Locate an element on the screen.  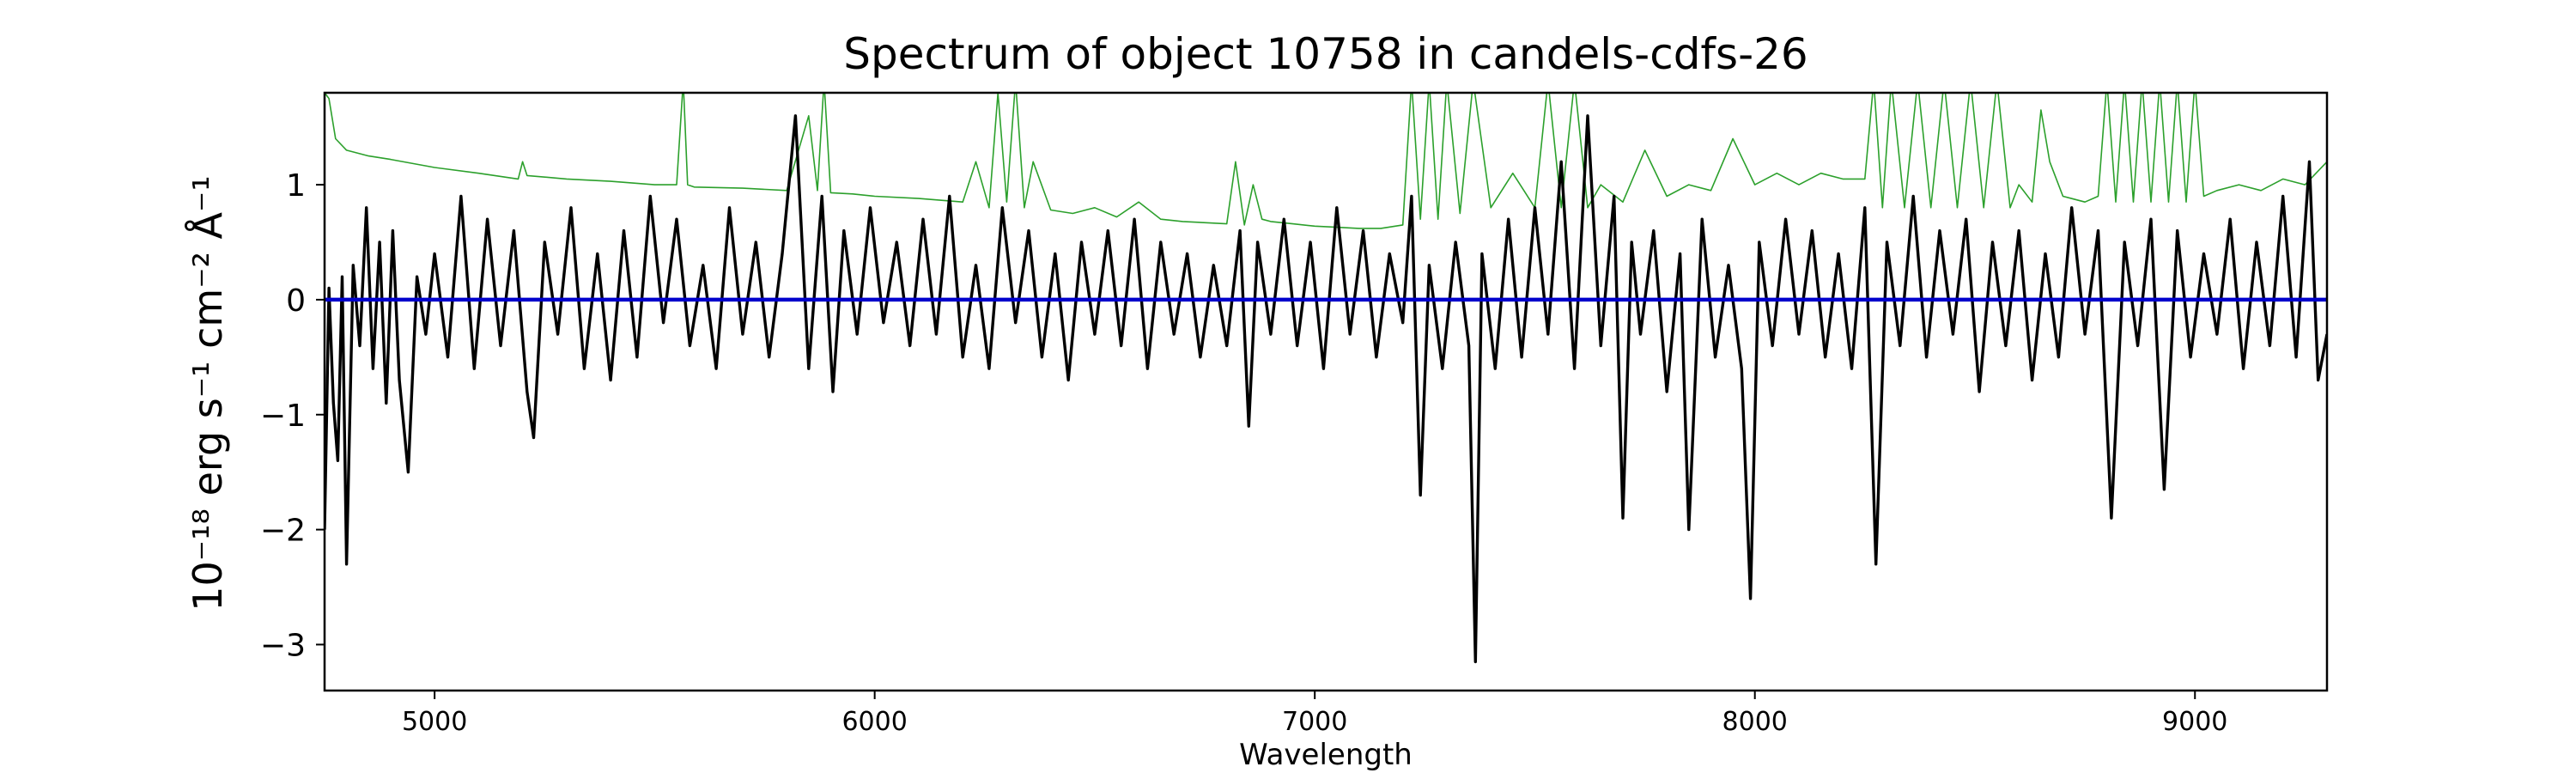
y-tick-label: −2 is located at coordinates (283, 531).